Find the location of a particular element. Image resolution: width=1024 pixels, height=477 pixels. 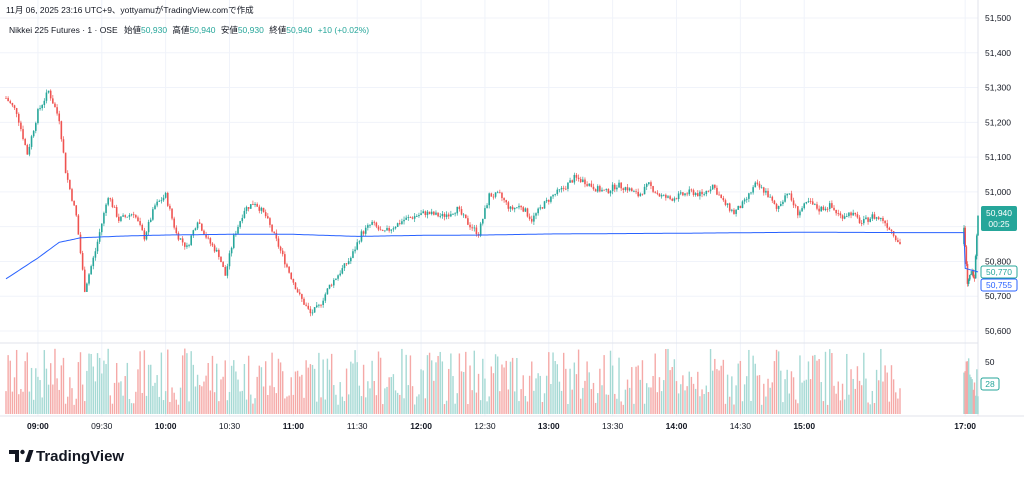

time-tick-label: 15:00 is located at coordinates (804, 426).